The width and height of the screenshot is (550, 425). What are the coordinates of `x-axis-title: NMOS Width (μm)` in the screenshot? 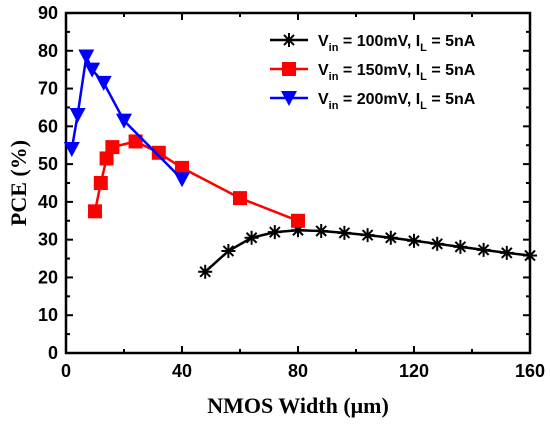 It's located at (298, 405).